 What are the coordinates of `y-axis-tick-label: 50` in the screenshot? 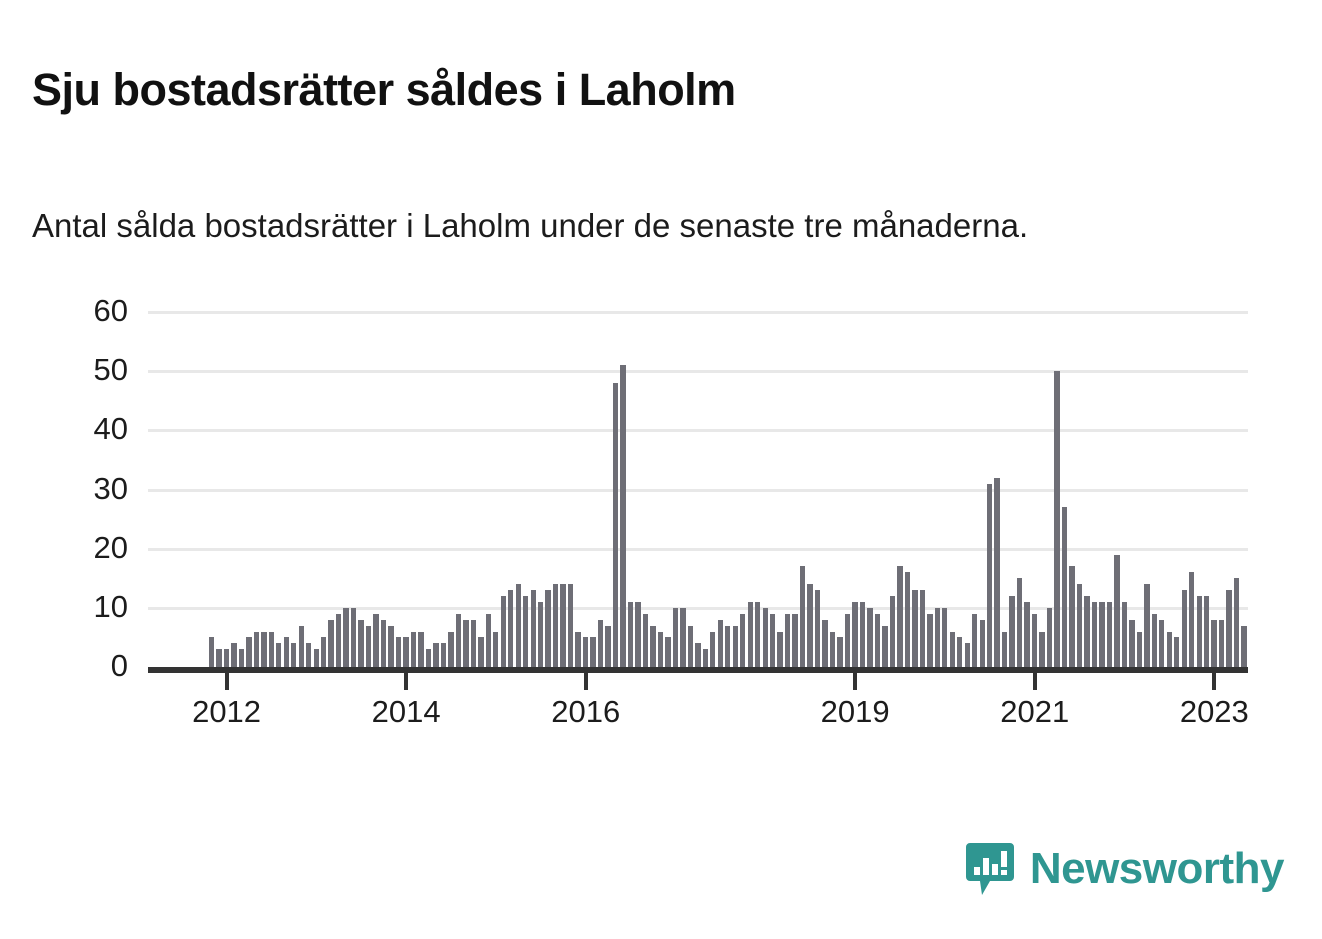 It's located at (110, 370).